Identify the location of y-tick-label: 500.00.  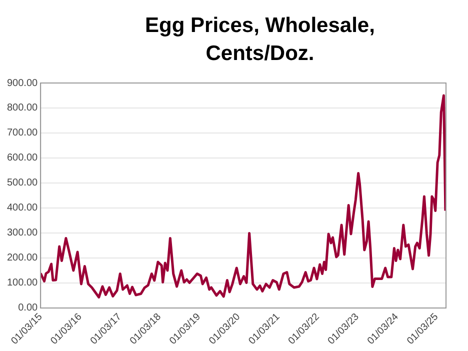
(22, 183).